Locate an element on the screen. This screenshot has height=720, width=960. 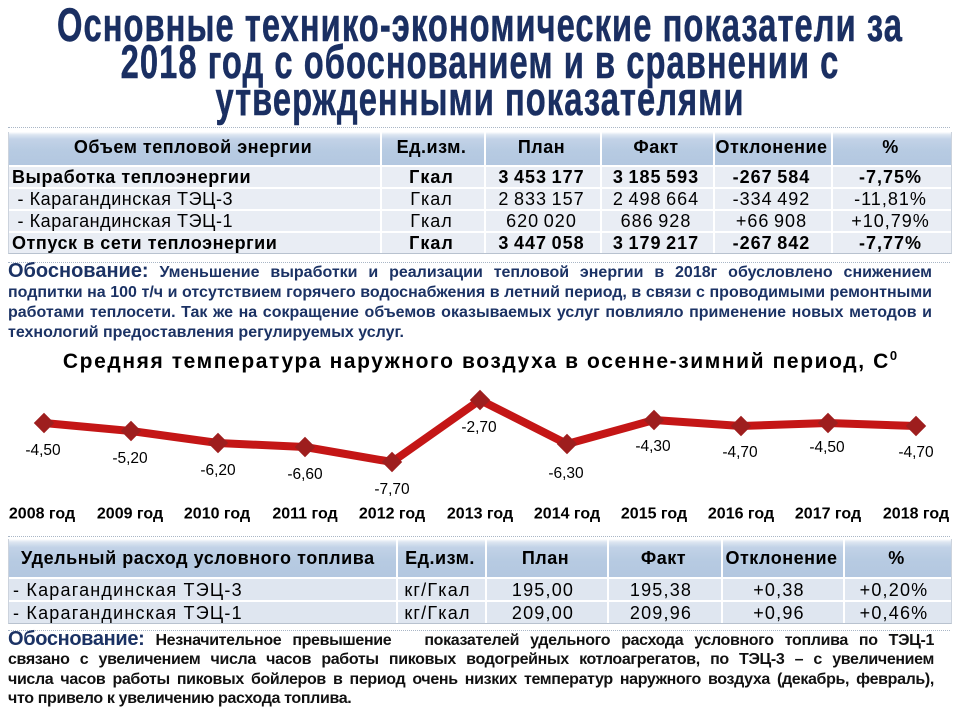
svg-text: 2014 год is located at coordinates (567, 514).